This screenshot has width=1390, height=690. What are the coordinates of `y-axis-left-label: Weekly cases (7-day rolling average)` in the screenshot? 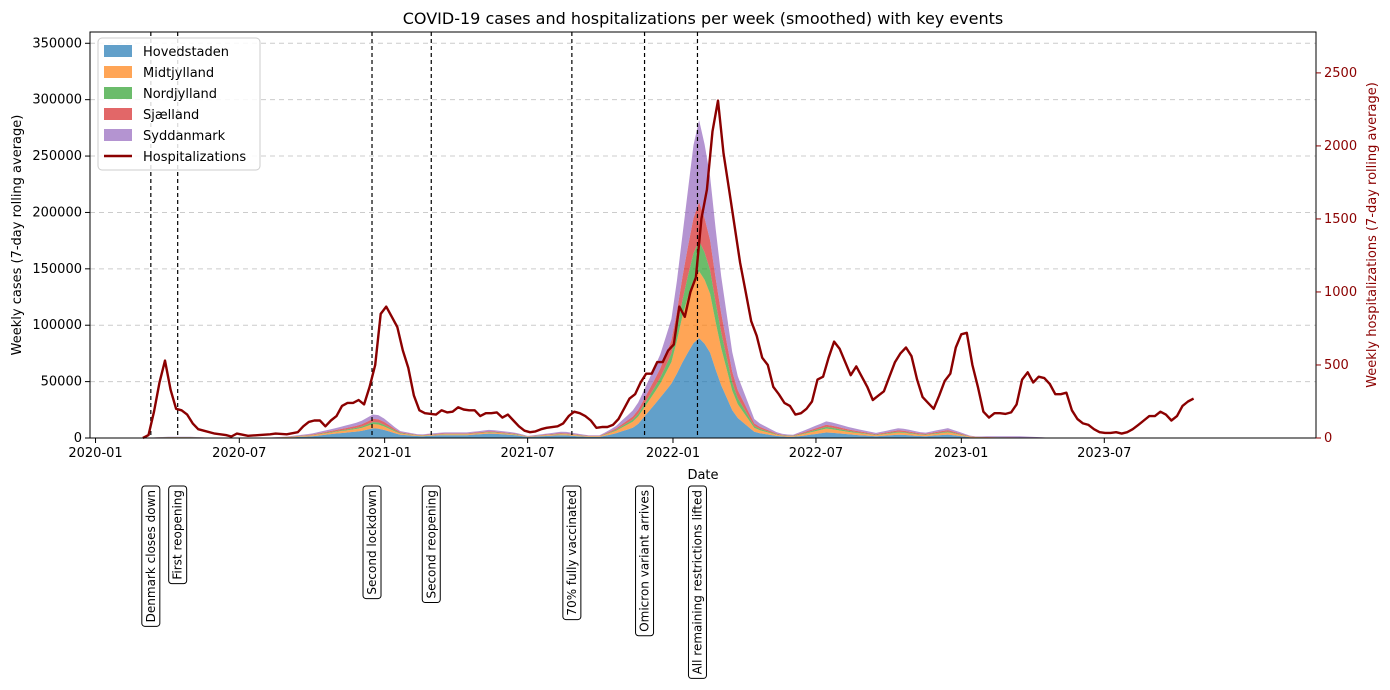 It's located at (17, 235).